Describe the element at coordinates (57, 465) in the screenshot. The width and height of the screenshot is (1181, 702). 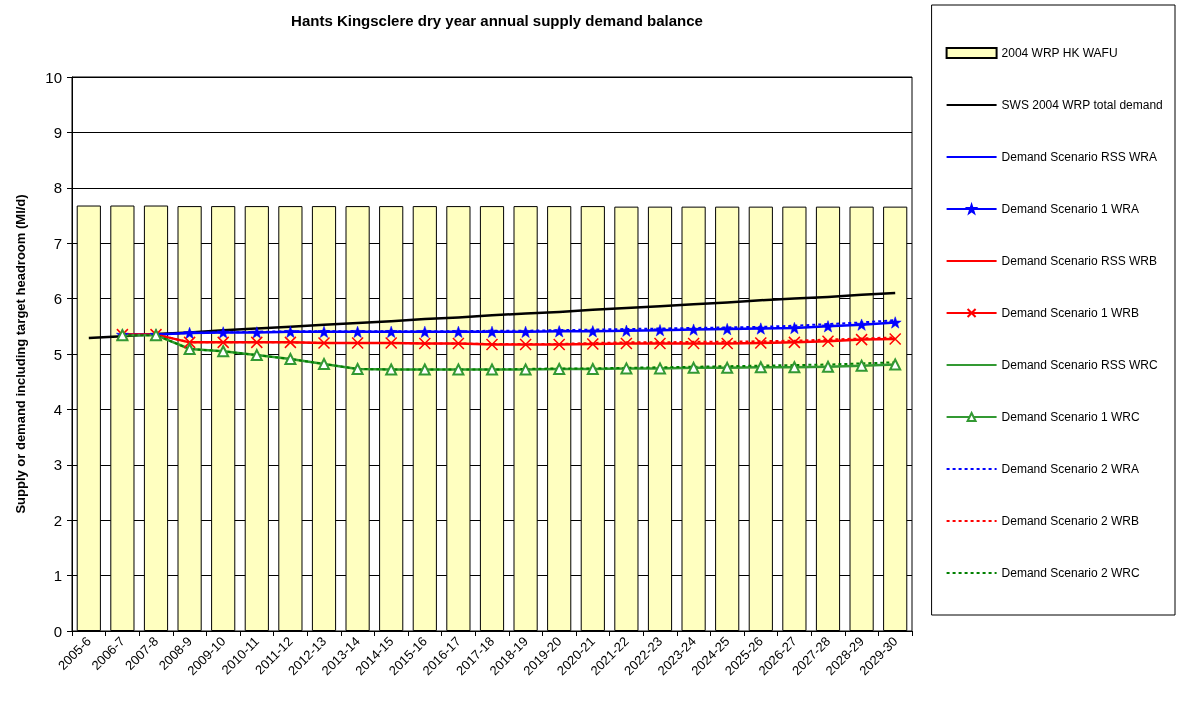
I see `y-tick-label: 3` at that location.